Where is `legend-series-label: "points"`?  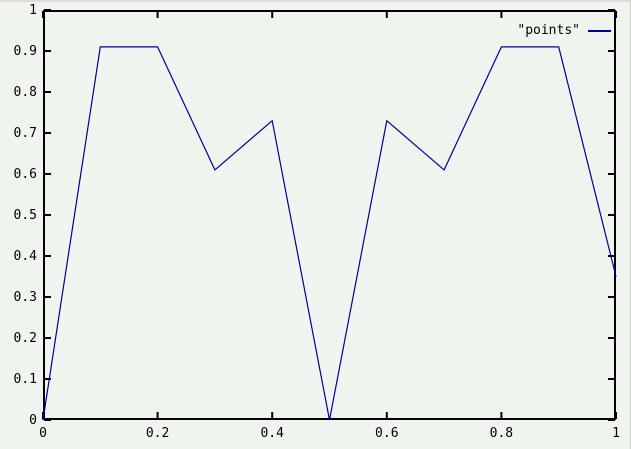 legend-series-label: "points" is located at coordinates (548, 30).